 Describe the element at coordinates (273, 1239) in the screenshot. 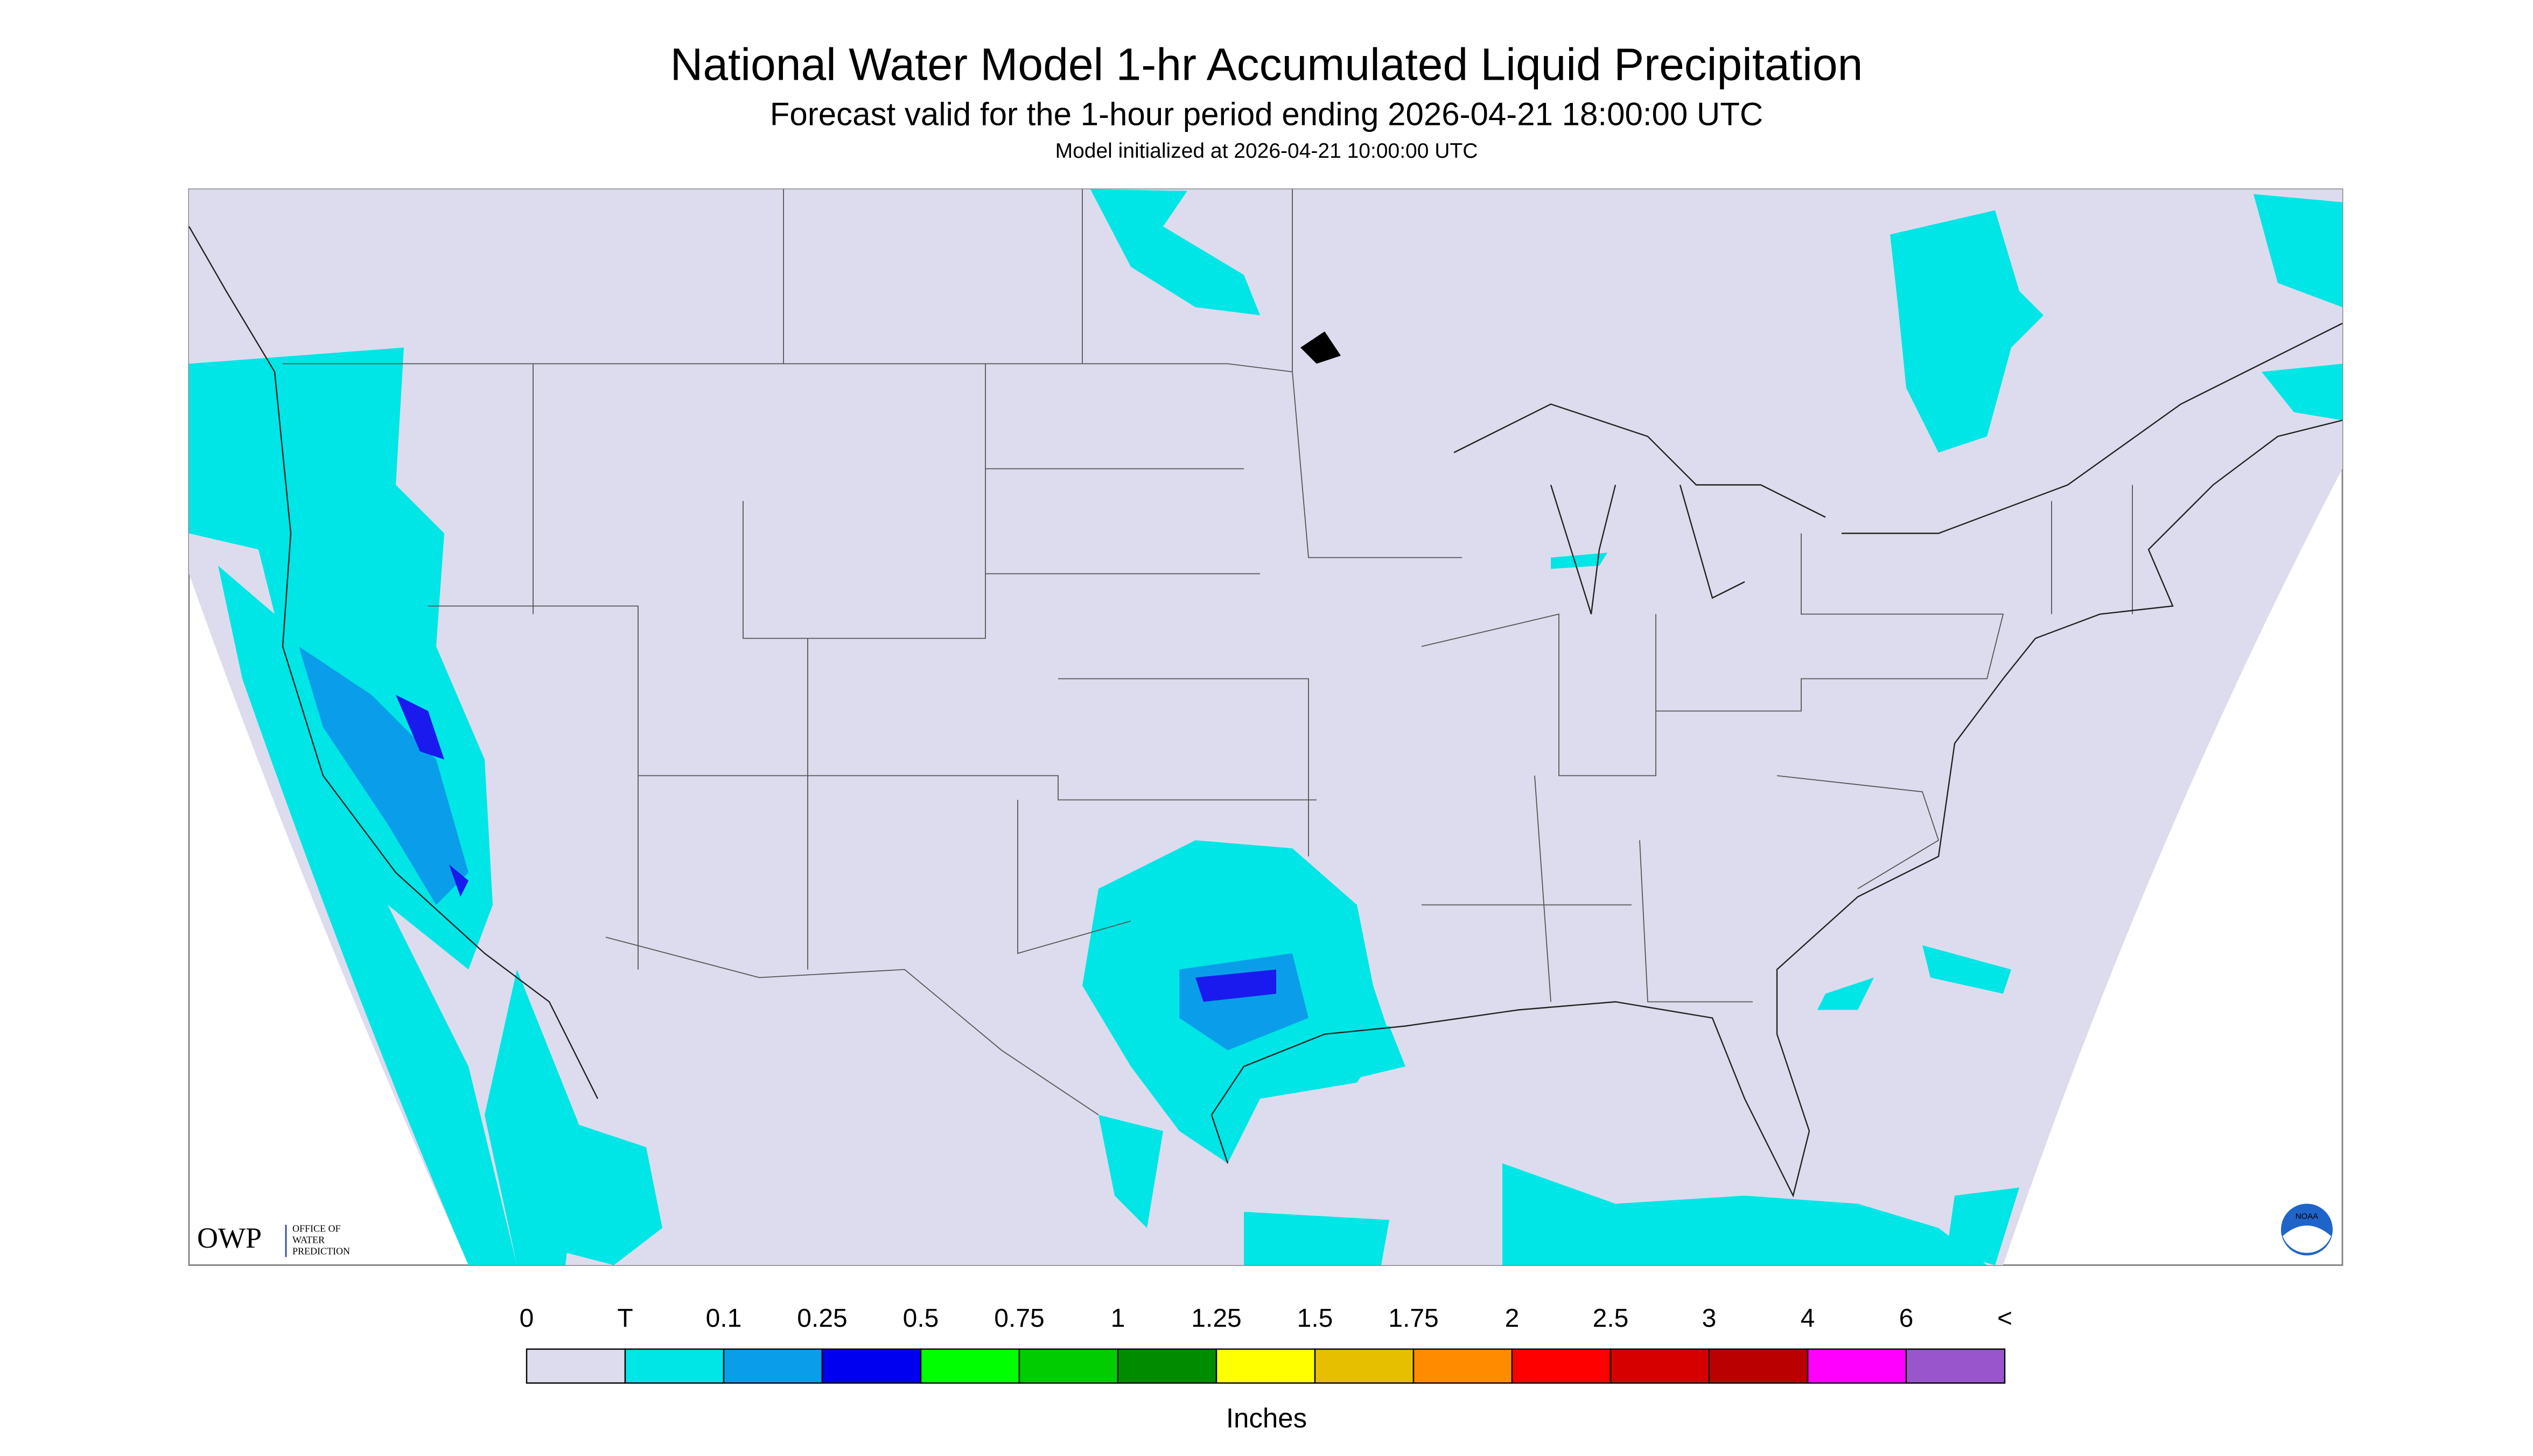

I see `owp-logo: OWP OFFICE OF WATER PREDICTION` at that location.